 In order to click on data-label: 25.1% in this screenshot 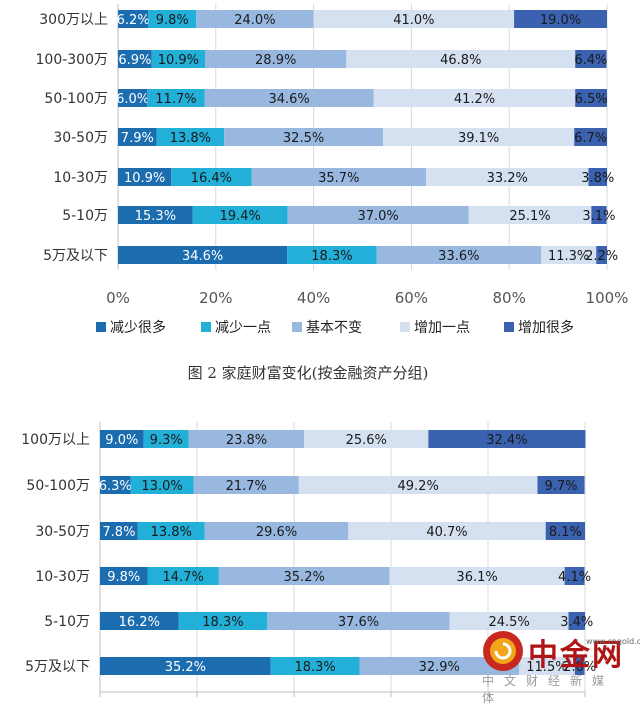, I will do `click(529, 216)`.